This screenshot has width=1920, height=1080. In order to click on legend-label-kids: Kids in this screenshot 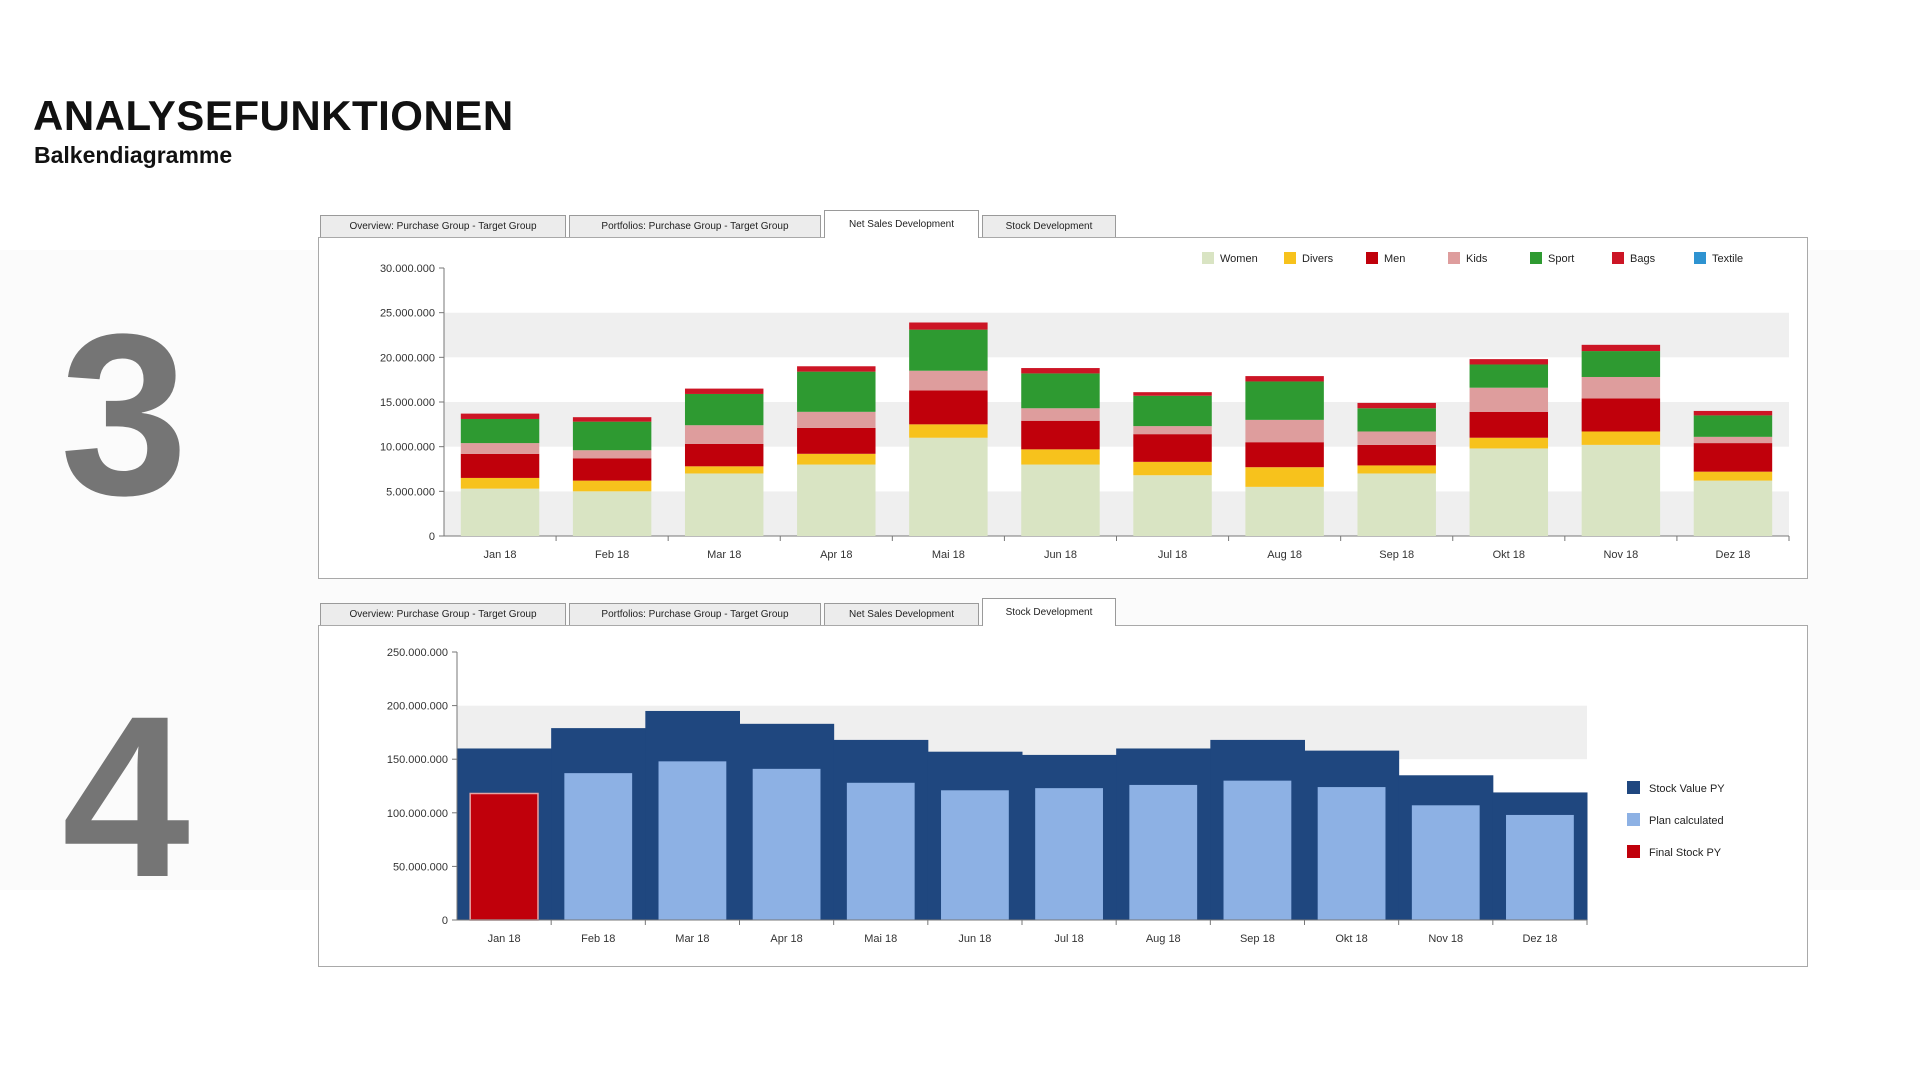, I will do `click(1477, 259)`.